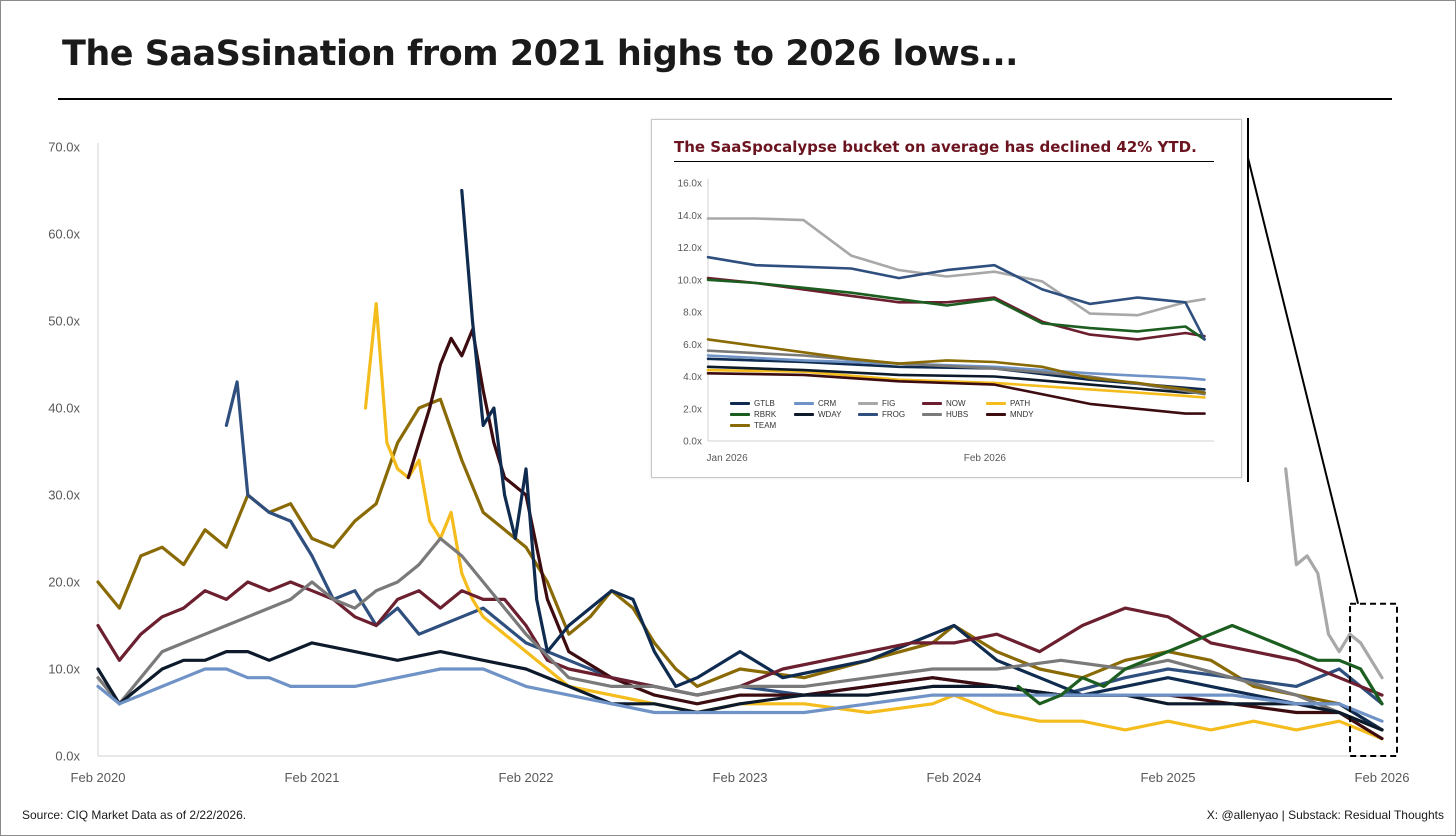 Image resolution: width=1456 pixels, height=836 pixels. Describe the element at coordinates (64, 321) in the screenshot. I see `main-y-tick-label: 50.0x` at that location.